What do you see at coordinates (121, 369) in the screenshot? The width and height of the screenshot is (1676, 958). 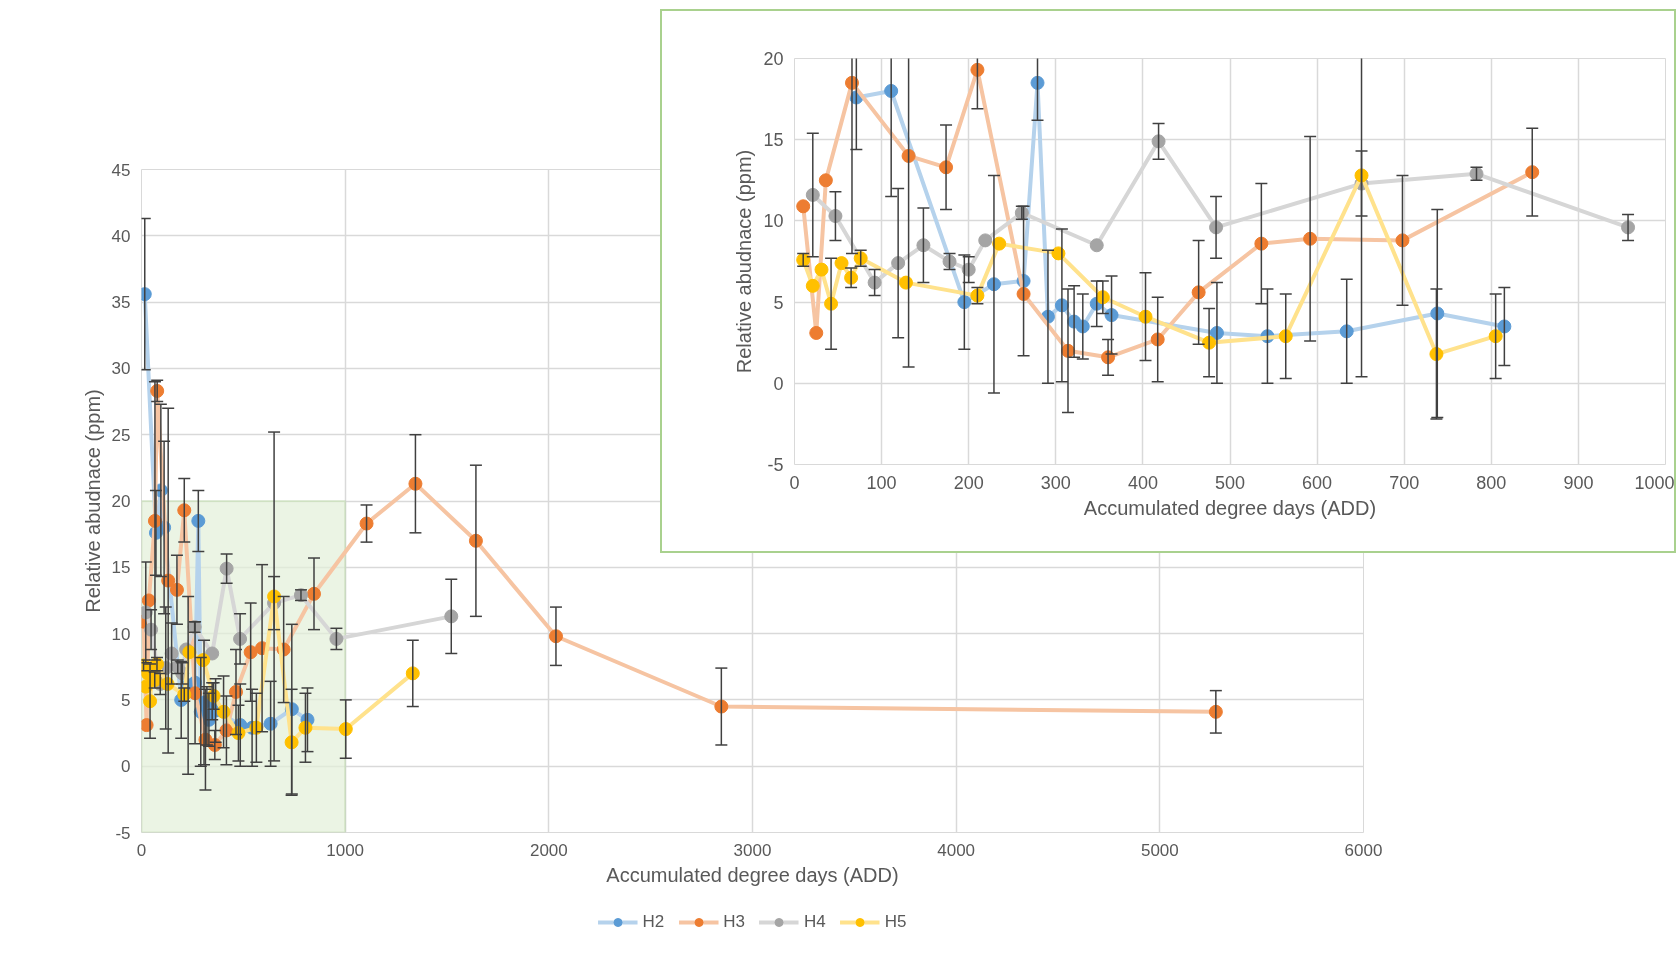 I see `y-tick-label: 30` at bounding box center [121, 369].